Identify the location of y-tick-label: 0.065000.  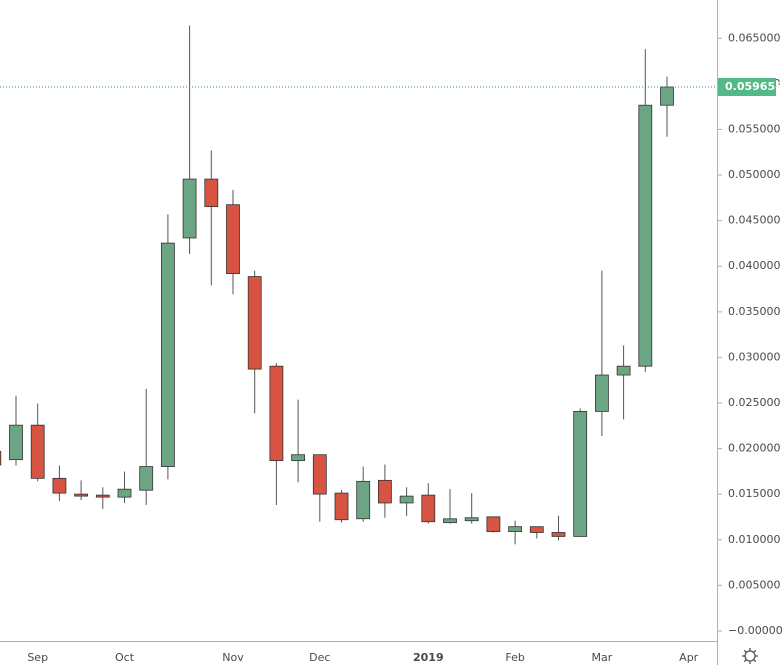
(754, 37).